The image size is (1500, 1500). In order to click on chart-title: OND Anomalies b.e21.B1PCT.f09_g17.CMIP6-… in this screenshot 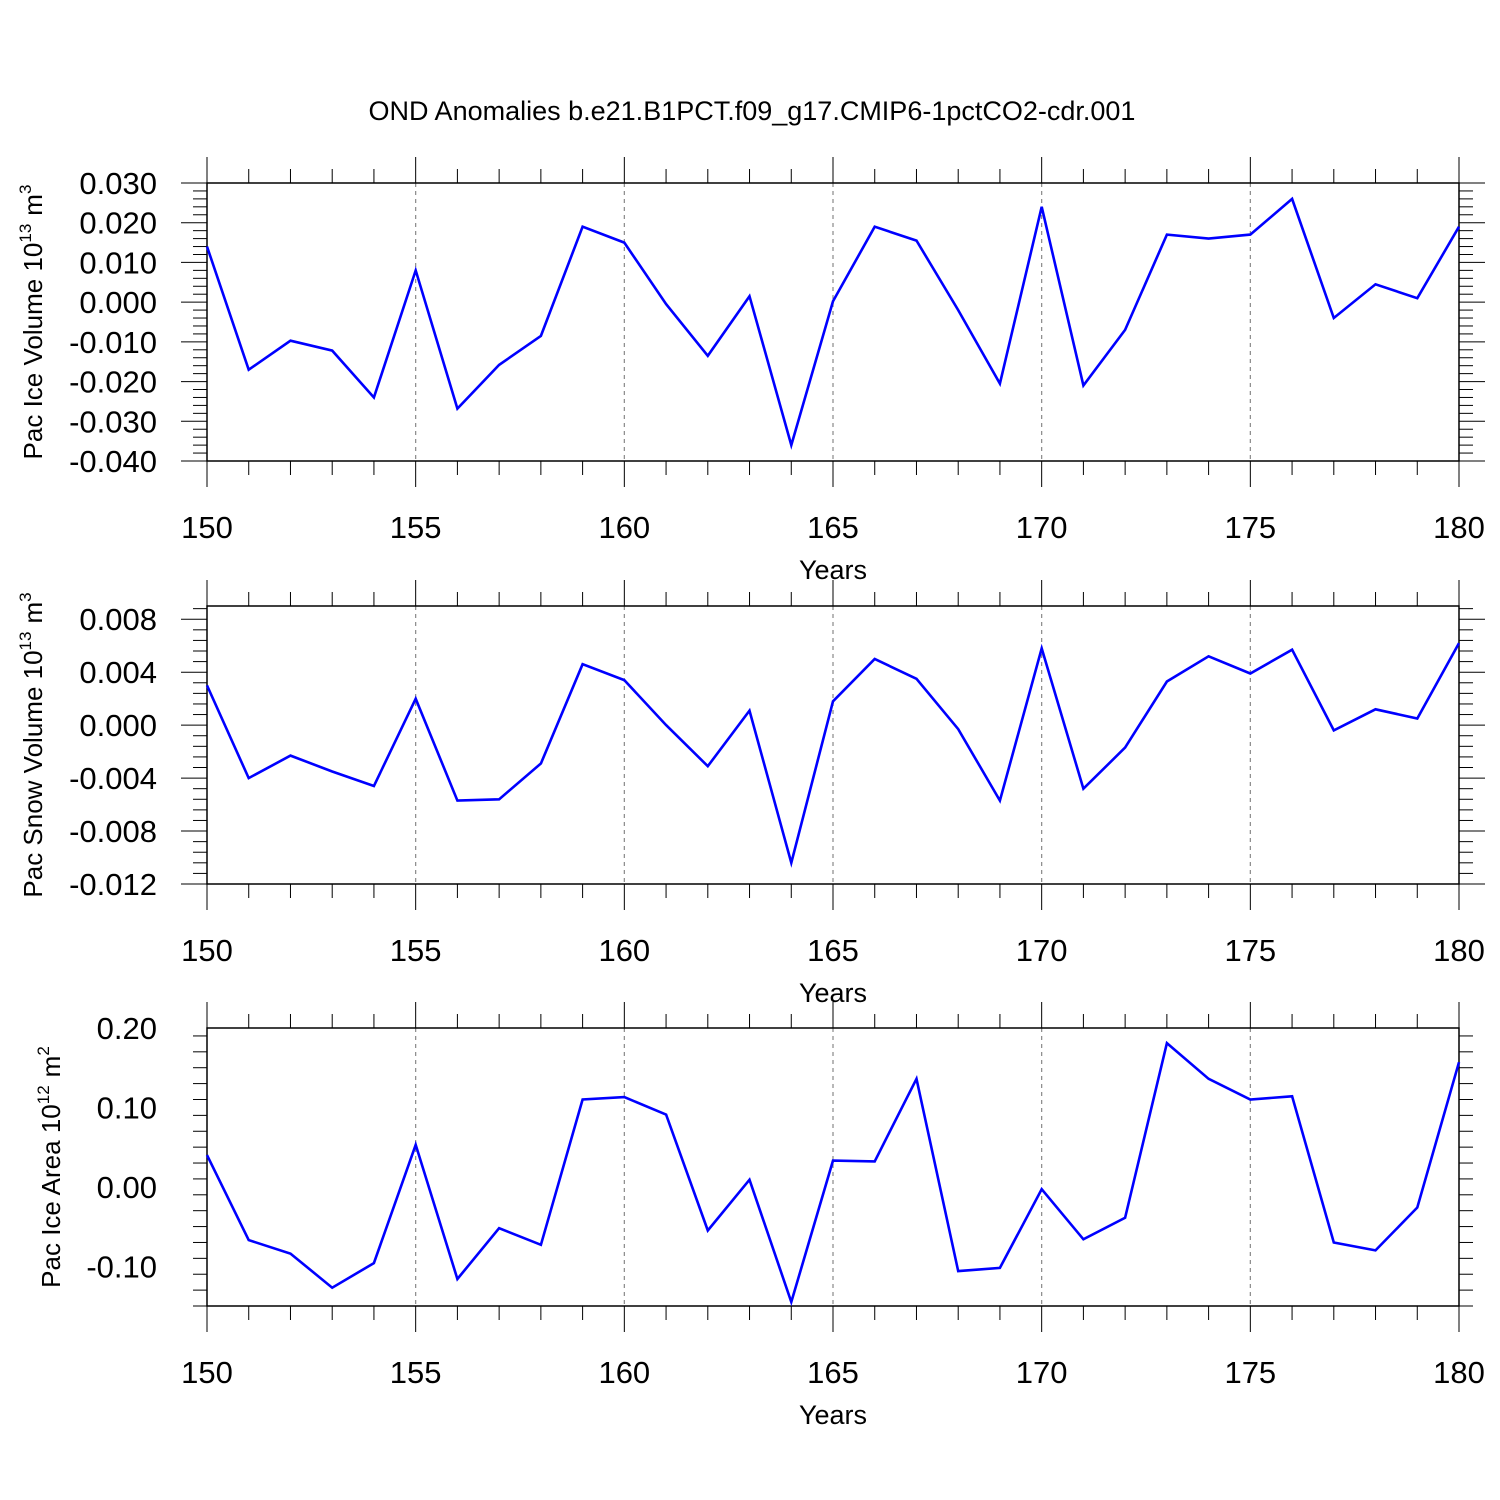, I will do `click(752, 111)`.